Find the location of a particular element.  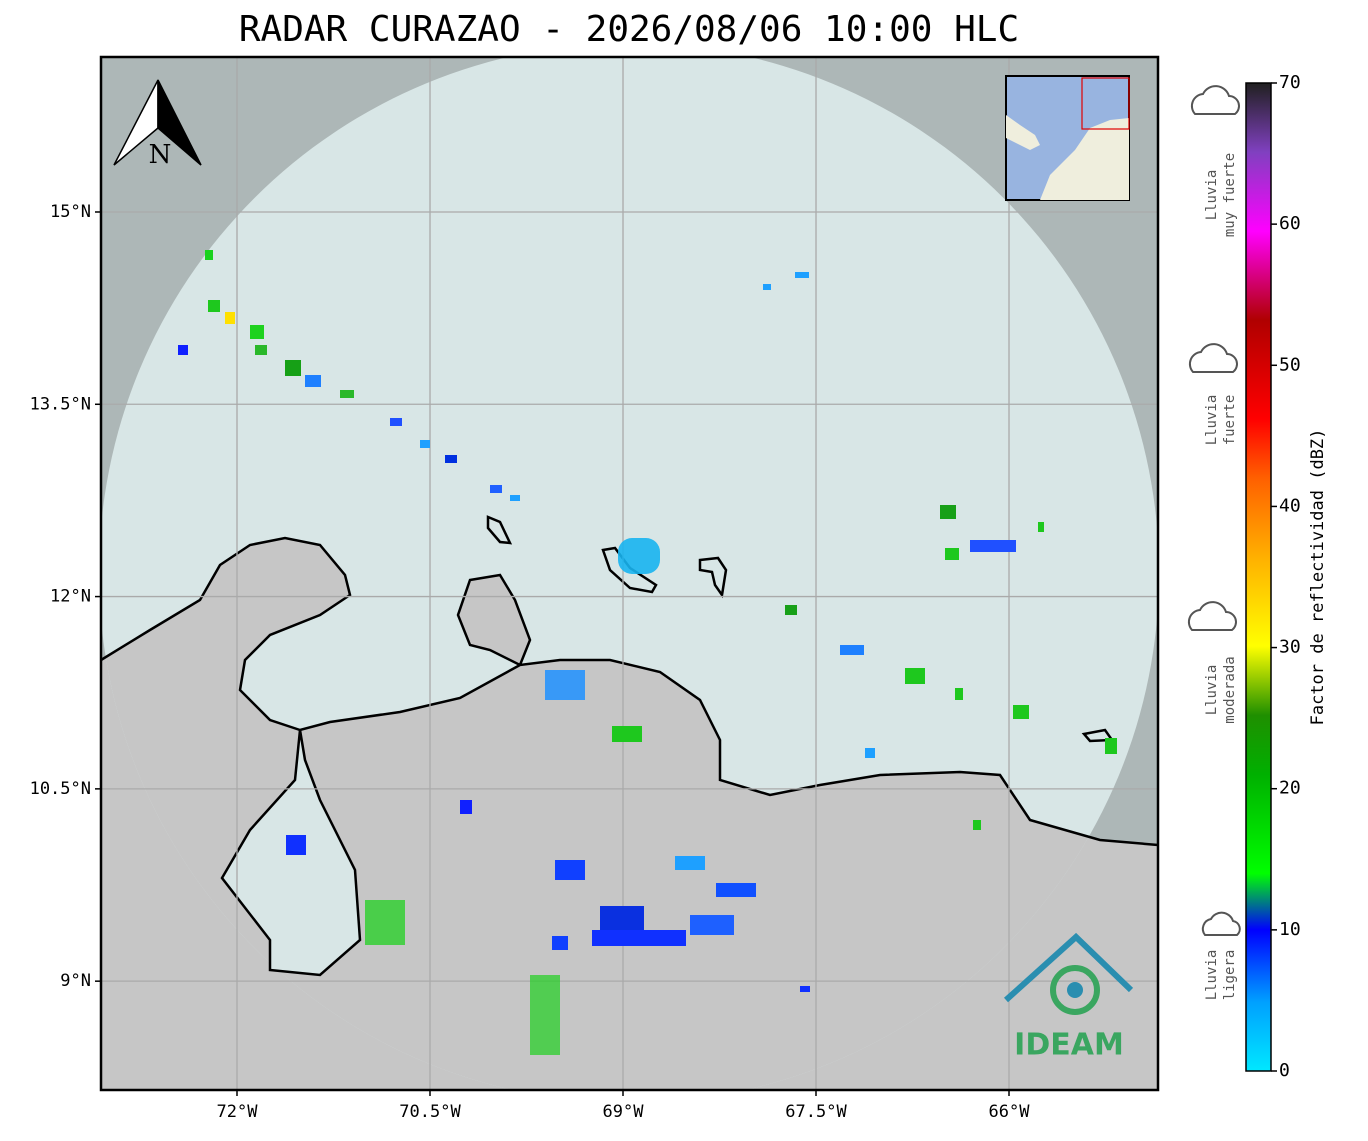

intensity-label: moderada is located at coordinates (1230, 689).